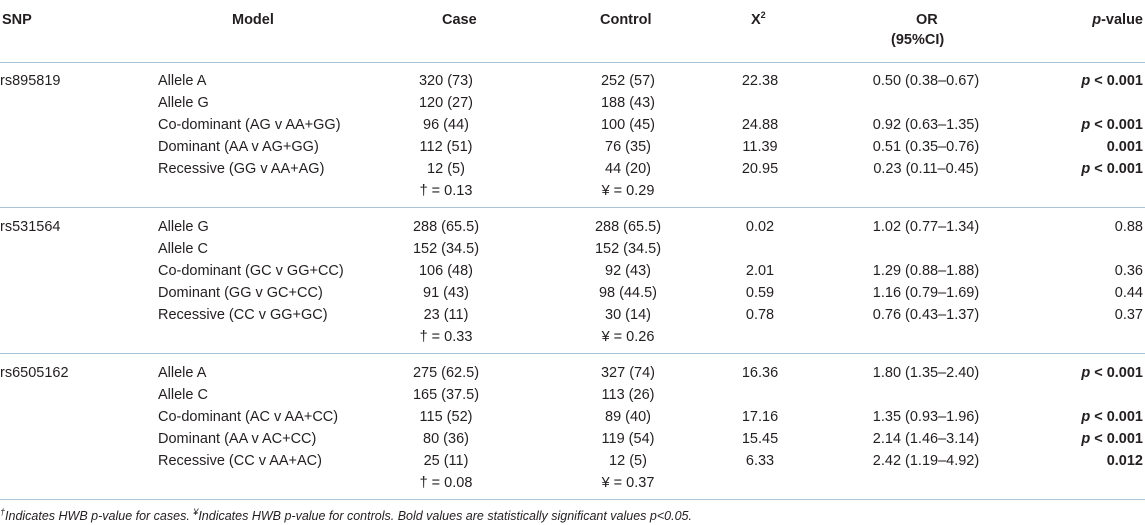  Describe the element at coordinates (926, 439) in the screenshot. I see `odds-ratio-cell: 2.14 (1.46–3.14)` at that location.